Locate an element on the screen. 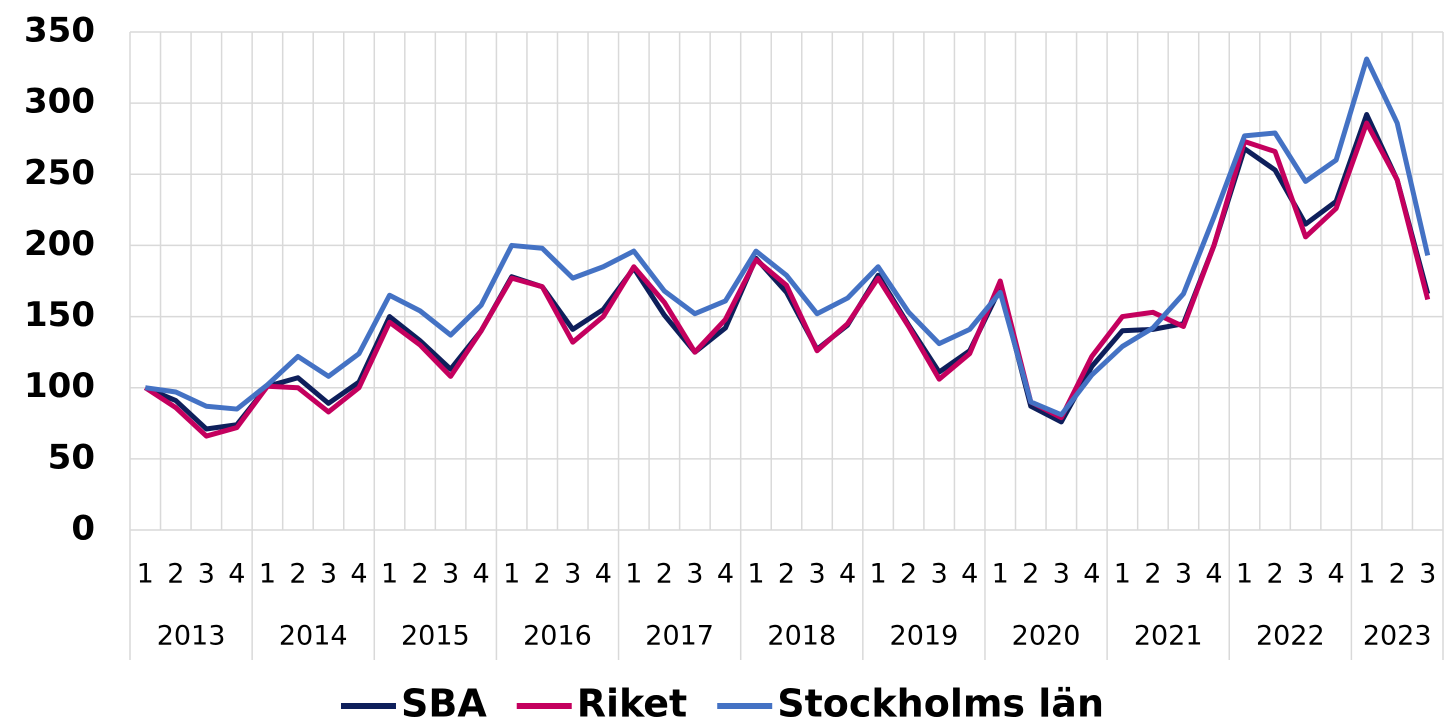 The height and width of the screenshot is (725, 1445). x-group-label: 2014 is located at coordinates (313, 636).